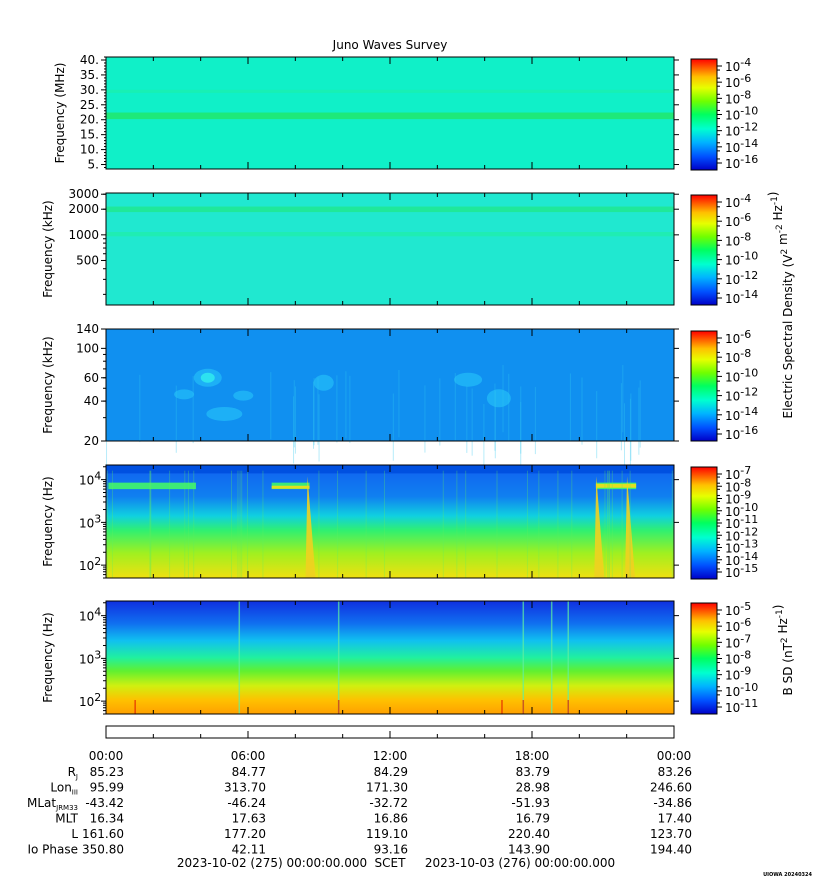  Describe the element at coordinates (74, 834) in the screenshot. I see `ephemeris-label: L` at that location.